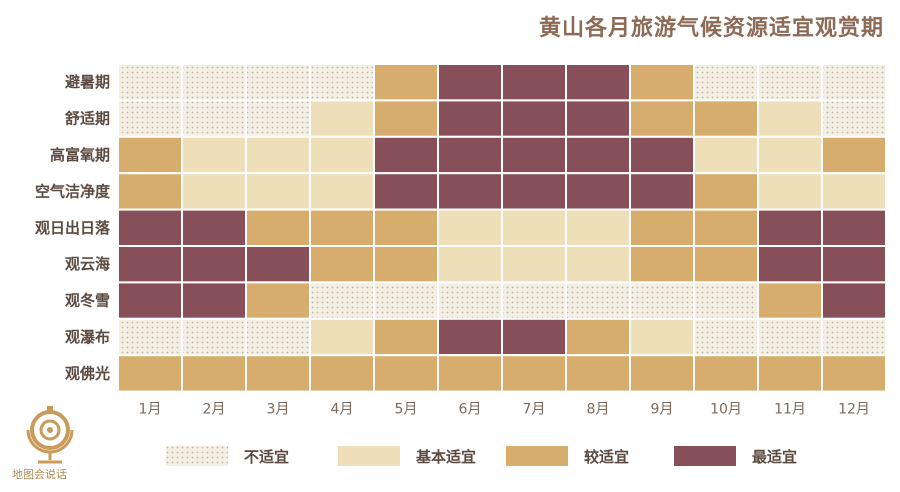 The width and height of the screenshot is (900, 492). Describe the element at coordinates (726, 410) in the screenshot. I see `month-label: 10月` at that location.